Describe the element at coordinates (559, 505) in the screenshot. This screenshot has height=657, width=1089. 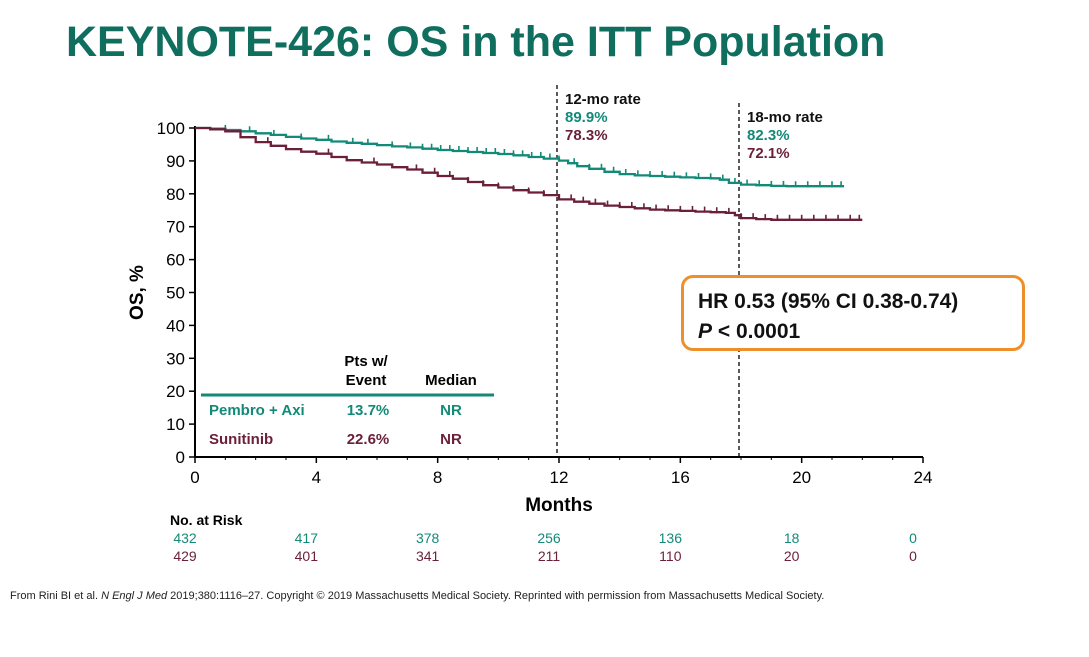
I see `x-axis-title: Months` at that location.